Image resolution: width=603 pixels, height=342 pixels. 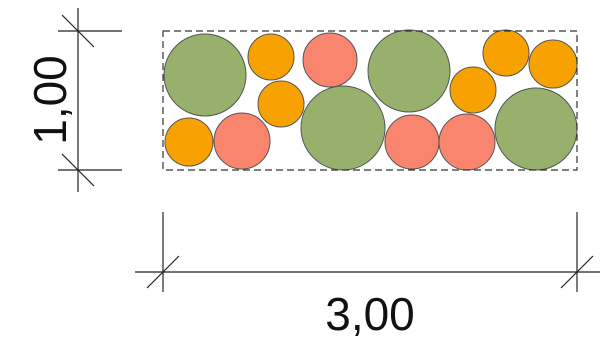 I want to click on height-label: 1,00, so click(x=50, y=100).